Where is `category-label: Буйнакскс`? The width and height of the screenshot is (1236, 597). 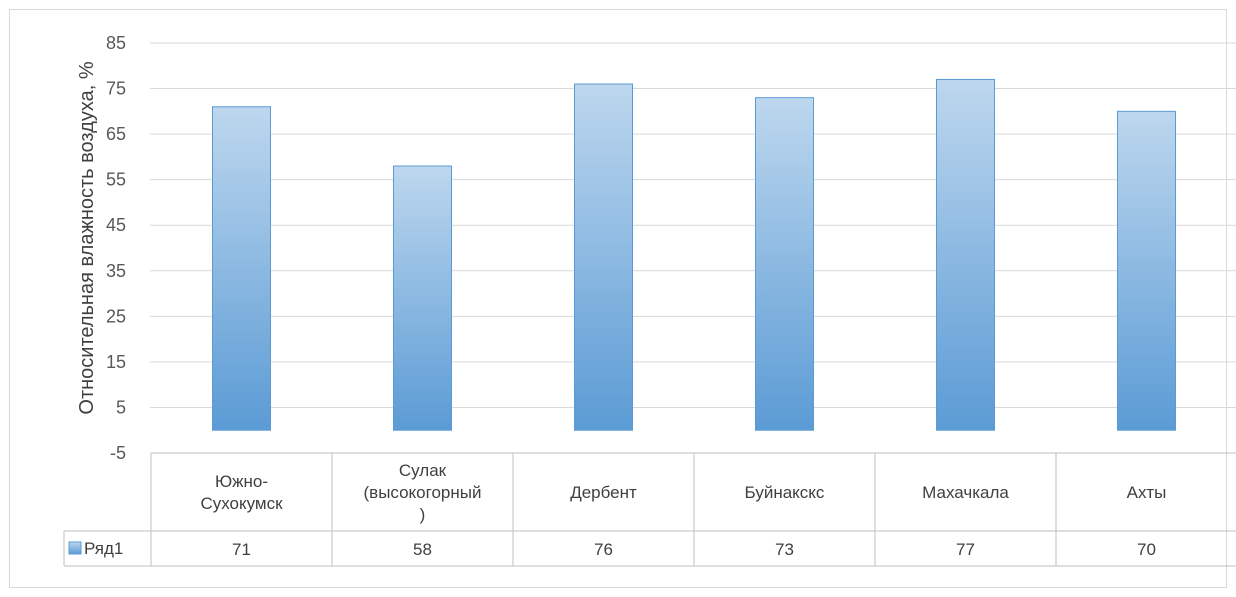
category-label: Буйнакскс is located at coordinates (785, 492).